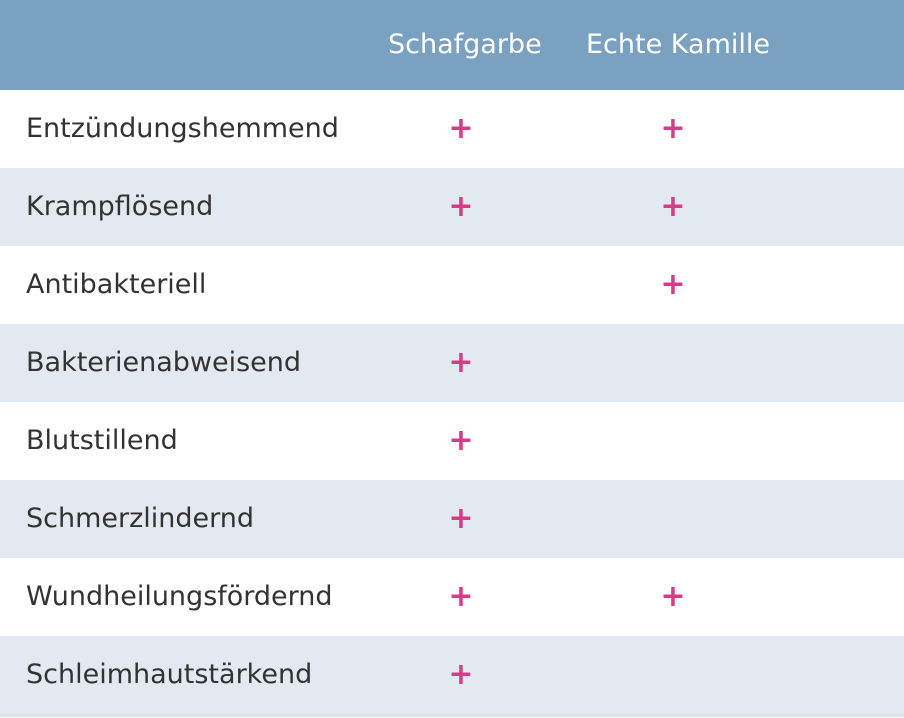  I want to click on row-label: Antibakteriell, so click(116, 284).